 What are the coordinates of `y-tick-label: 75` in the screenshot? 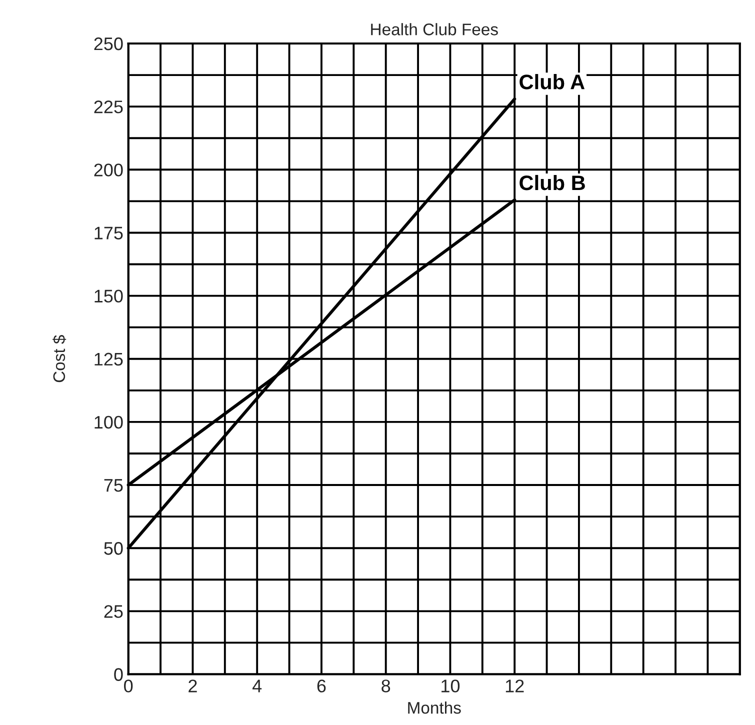 It's located at (113, 485).